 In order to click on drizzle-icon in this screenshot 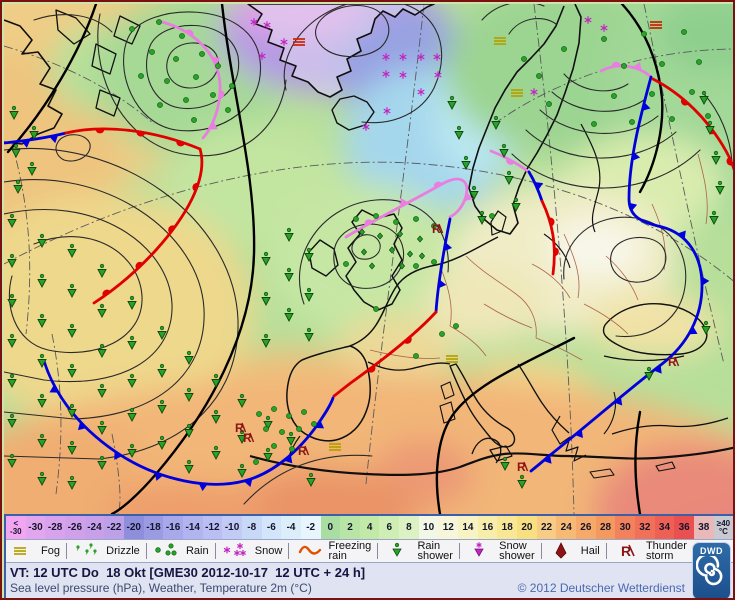, I will do `click(86, 549)`.